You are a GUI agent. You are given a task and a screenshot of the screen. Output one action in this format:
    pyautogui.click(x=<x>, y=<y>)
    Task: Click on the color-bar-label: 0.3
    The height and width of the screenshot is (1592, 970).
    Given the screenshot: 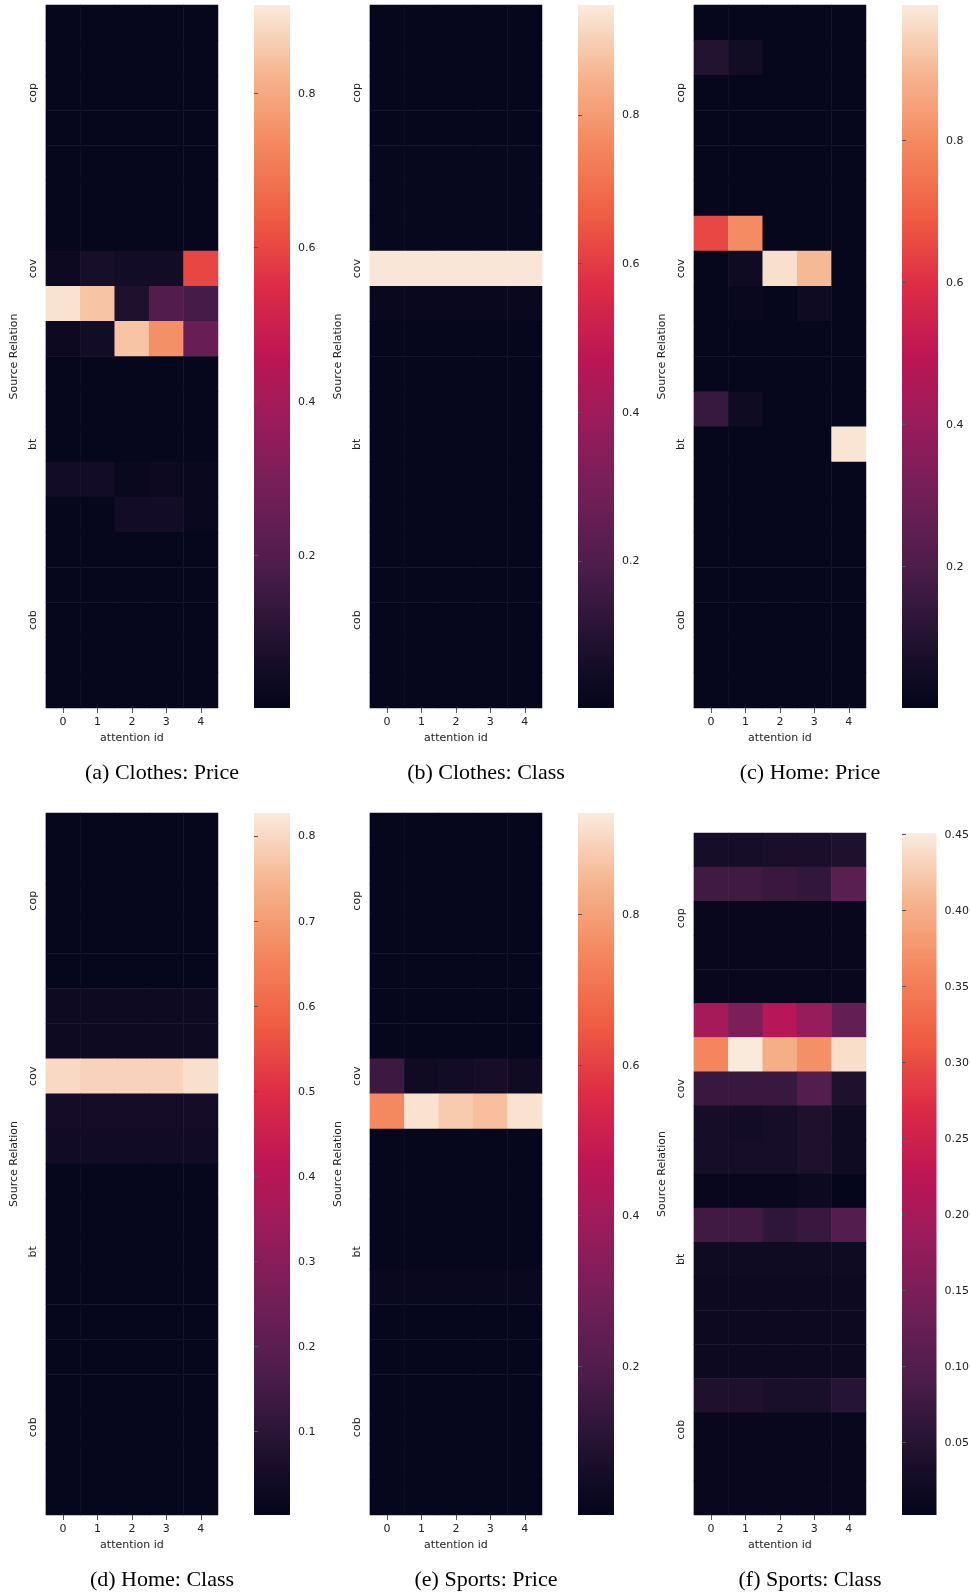 What is the action you would take?
    pyautogui.click(x=307, y=1261)
    